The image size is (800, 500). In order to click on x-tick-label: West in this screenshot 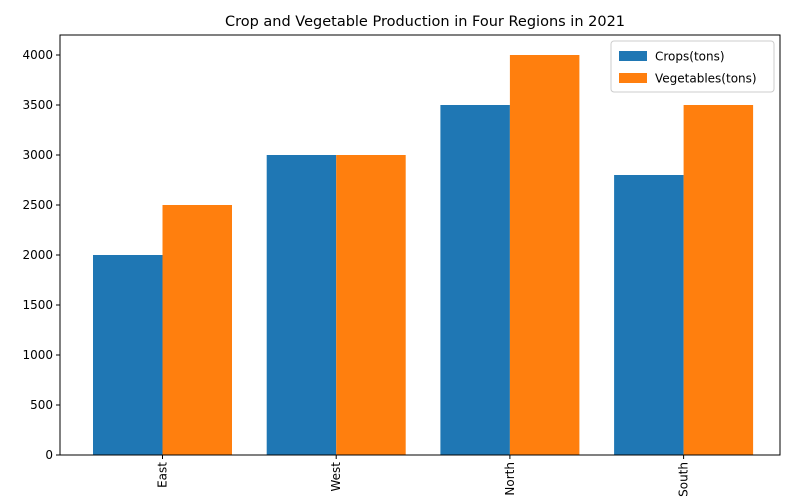, I will do `click(336, 477)`.